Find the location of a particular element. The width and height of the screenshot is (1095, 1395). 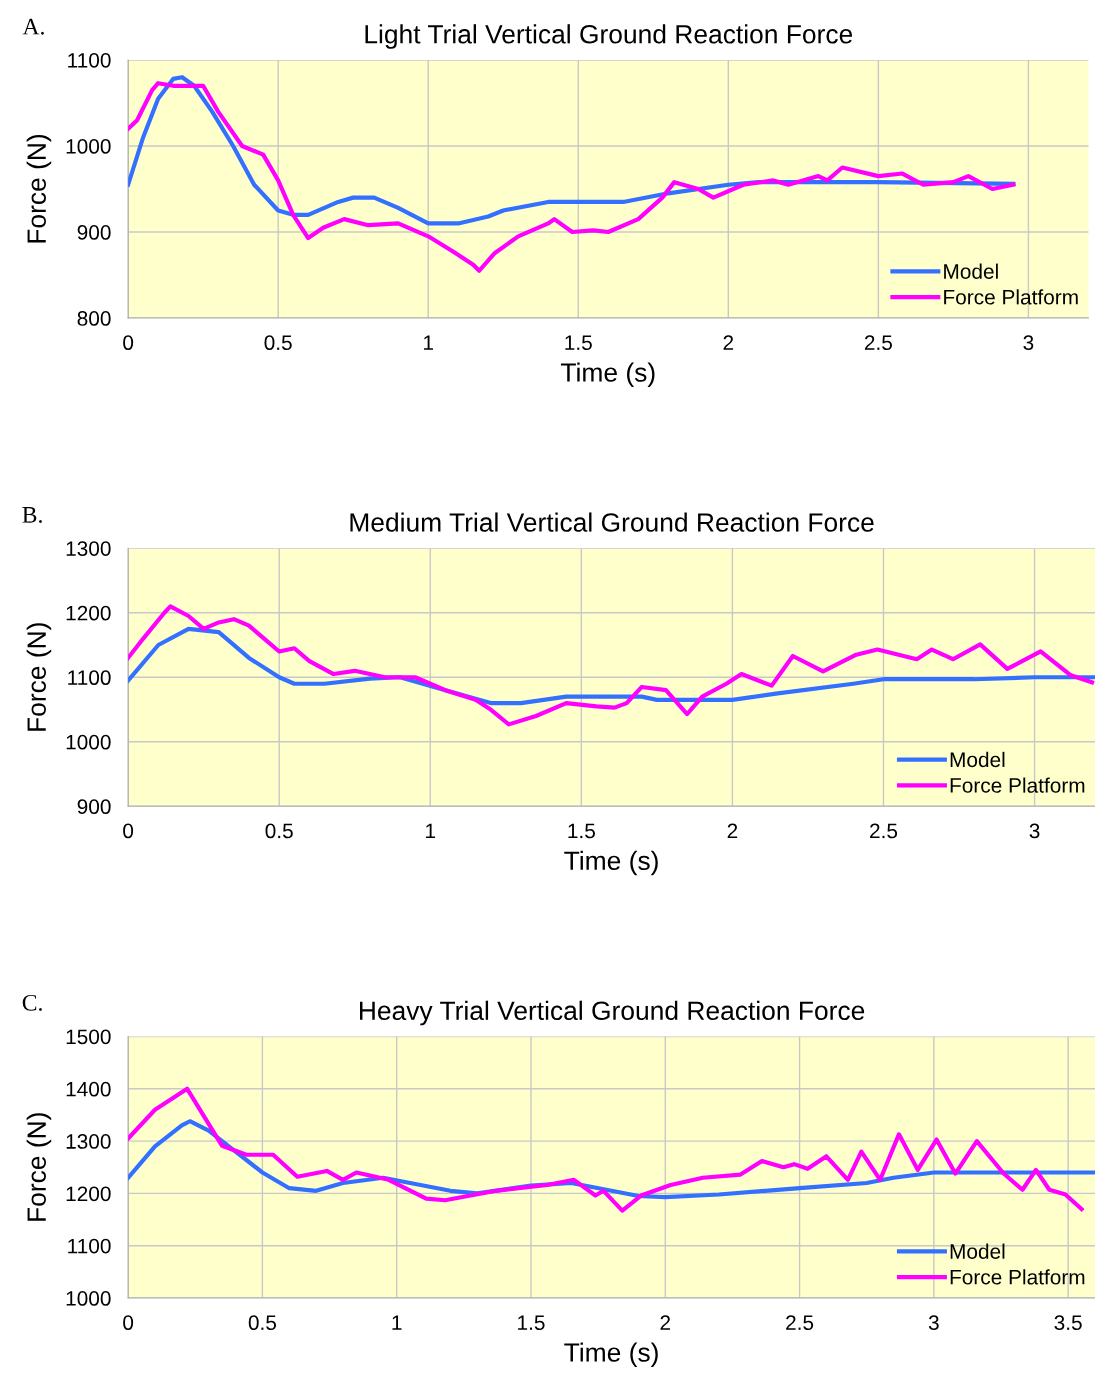

text: B. is located at coordinates (32, 515).